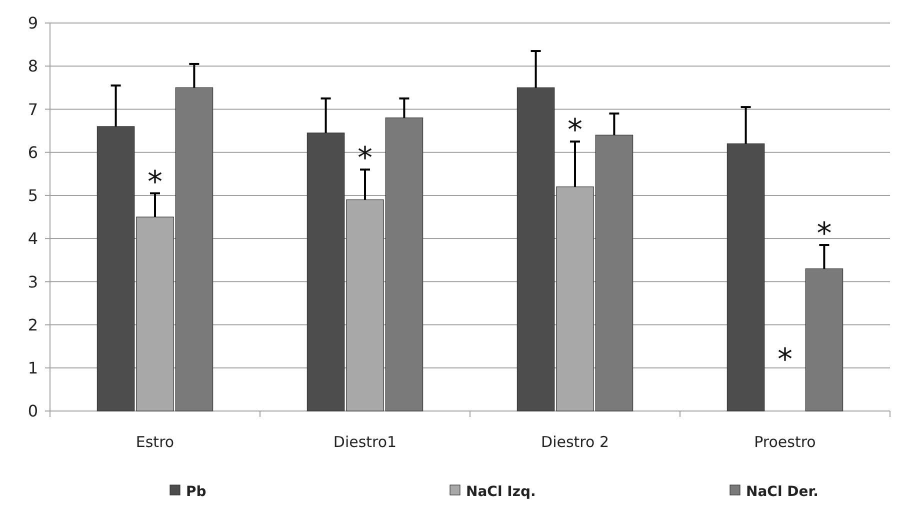  Describe the element at coordinates (33, 282) in the screenshot. I see `y-tick-label: 3` at that location.